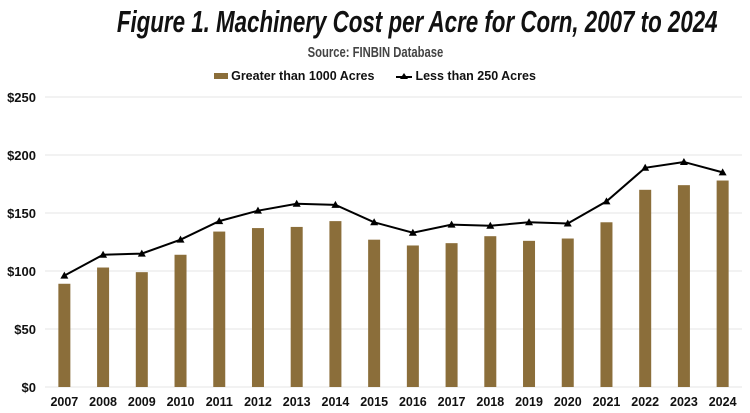 The width and height of the screenshot is (750, 413). Describe the element at coordinates (21, 97) in the screenshot. I see `y-tick-label: $250` at that location.